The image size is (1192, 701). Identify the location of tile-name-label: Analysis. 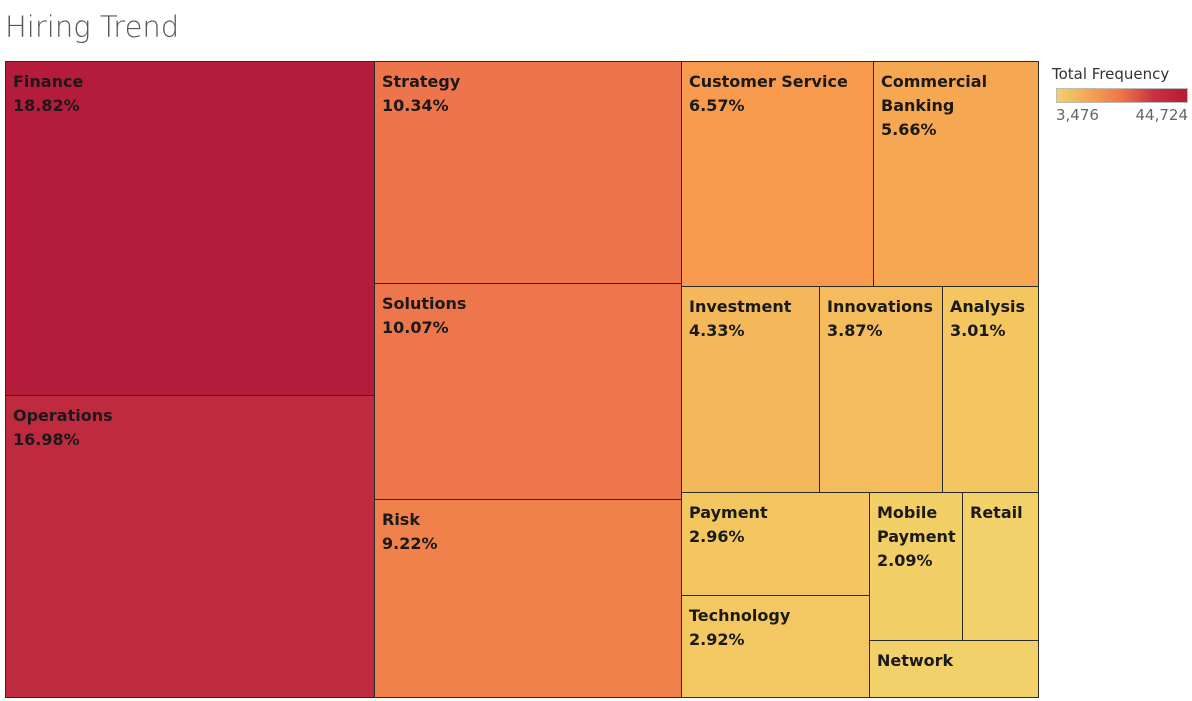
(987, 306).